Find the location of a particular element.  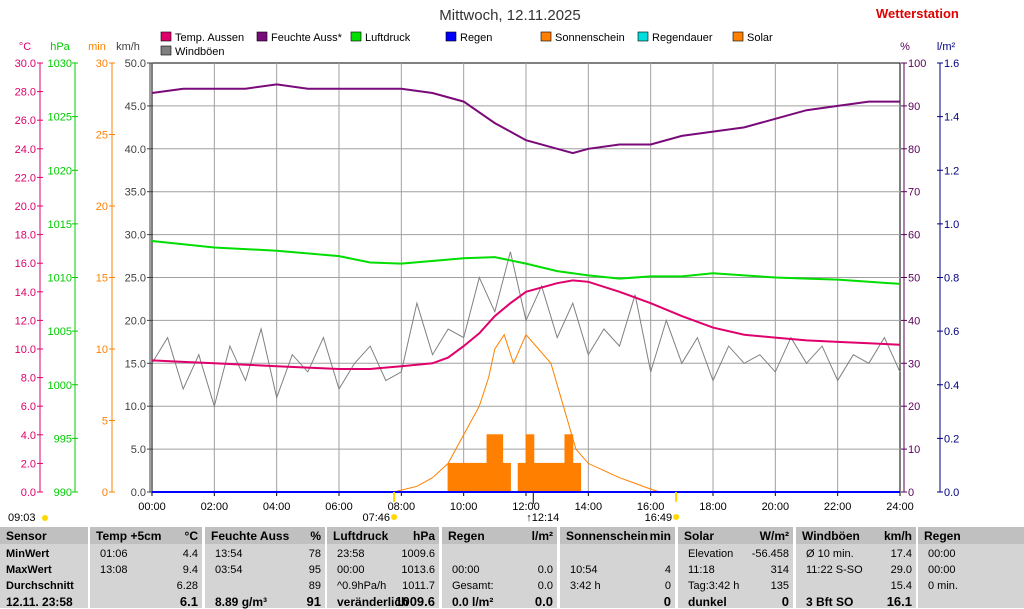

x-tick-label: 22:00 is located at coordinates (838, 507).